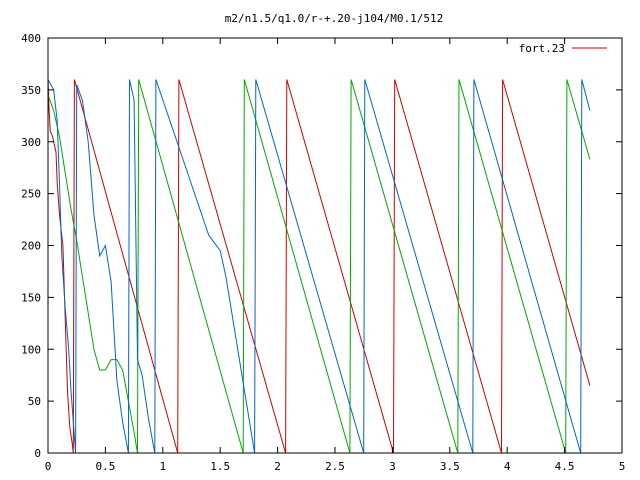 The image size is (640, 480). Describe the element at coordinates (277, 466) in the screenshot. I see `x-tick-label: 2` at that location.